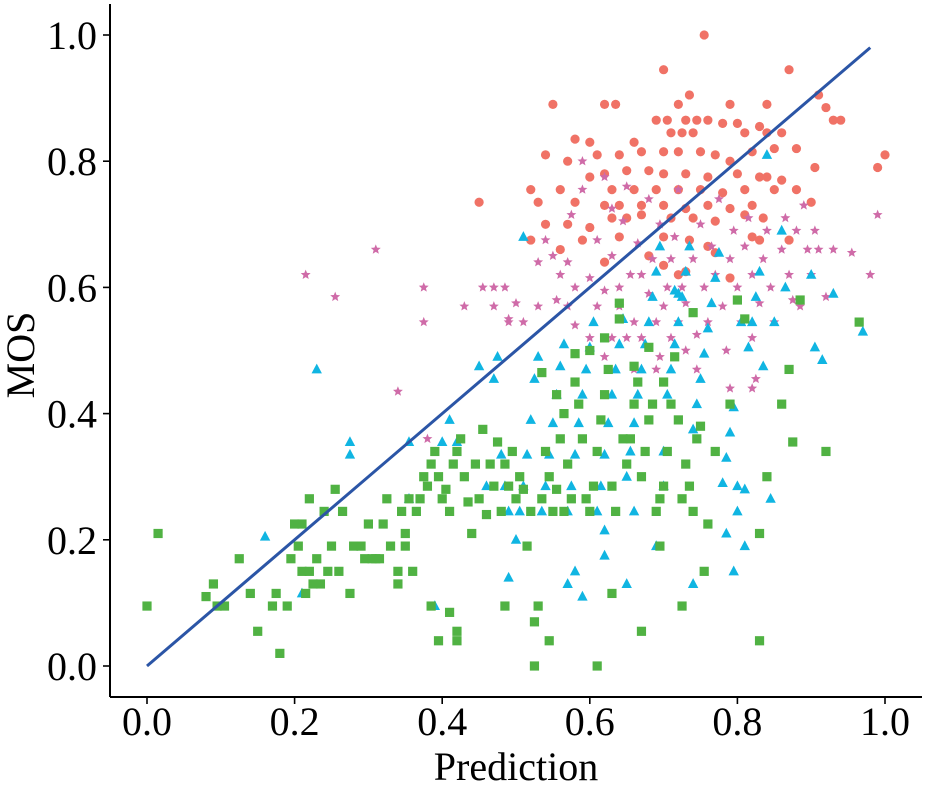 This screenshot has width=928, height=788. Describe the element at coordinates (295, 721) in the screenshot. I see `x-tick-label: 0.2` at that location.